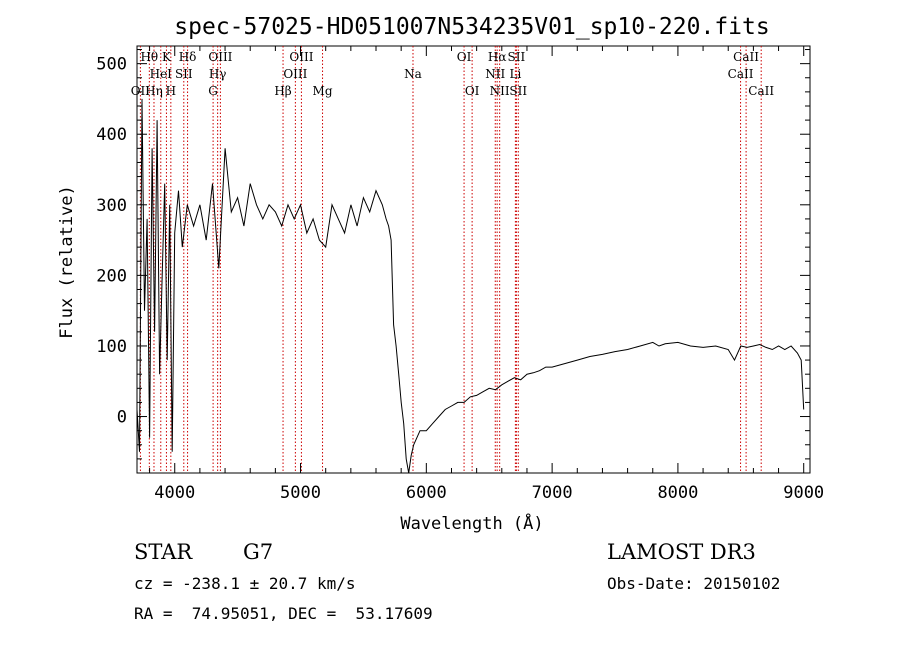 The width and height of the screenshot is (900, 649). I want to click on y-tick-label: 0, so click(122, 418).